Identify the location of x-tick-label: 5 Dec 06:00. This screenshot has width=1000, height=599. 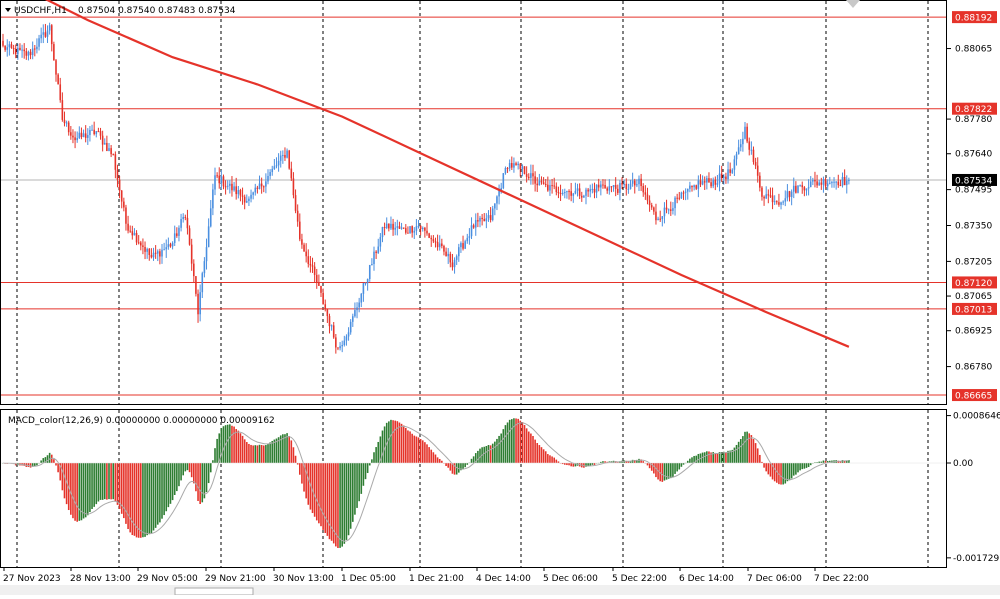
(570, 579).